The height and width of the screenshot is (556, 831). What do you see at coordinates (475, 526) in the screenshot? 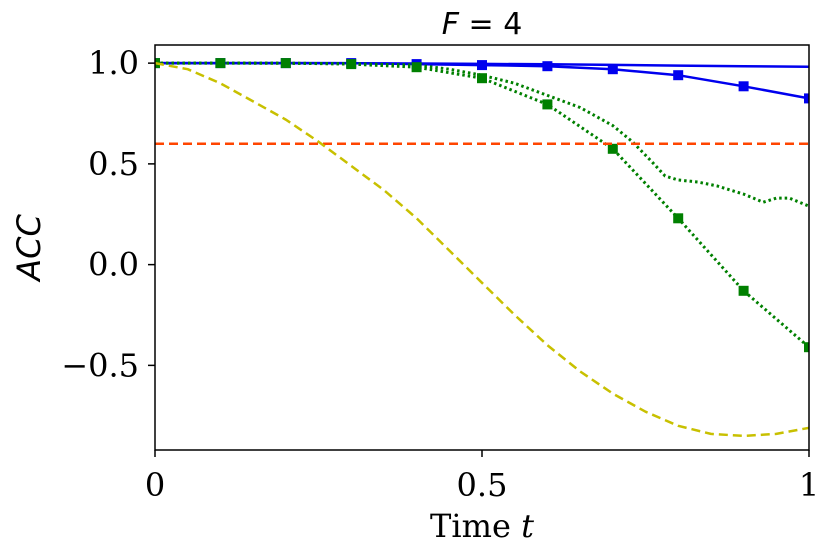
I see `x-axis-label-text: Time` at bounding box center [475, 526].